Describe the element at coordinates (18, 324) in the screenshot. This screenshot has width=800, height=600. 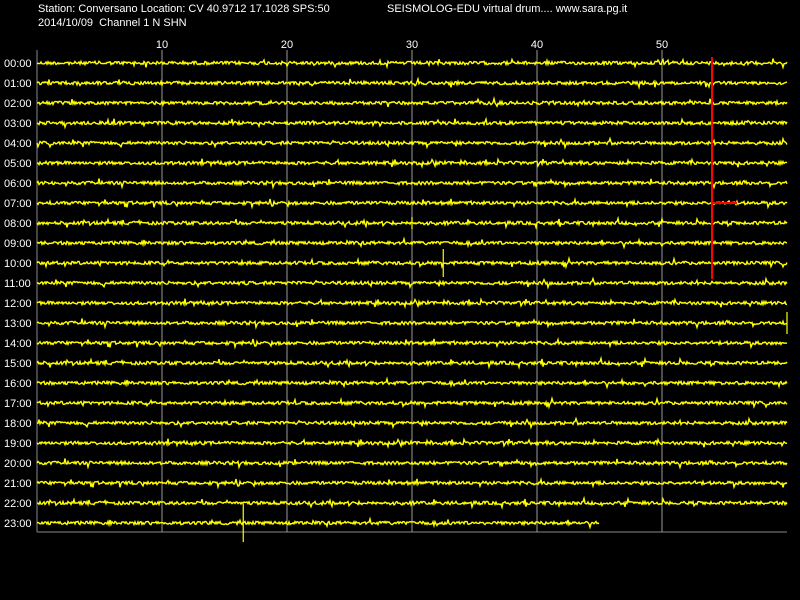
I see `y-tick-label: 13:00` at that location.